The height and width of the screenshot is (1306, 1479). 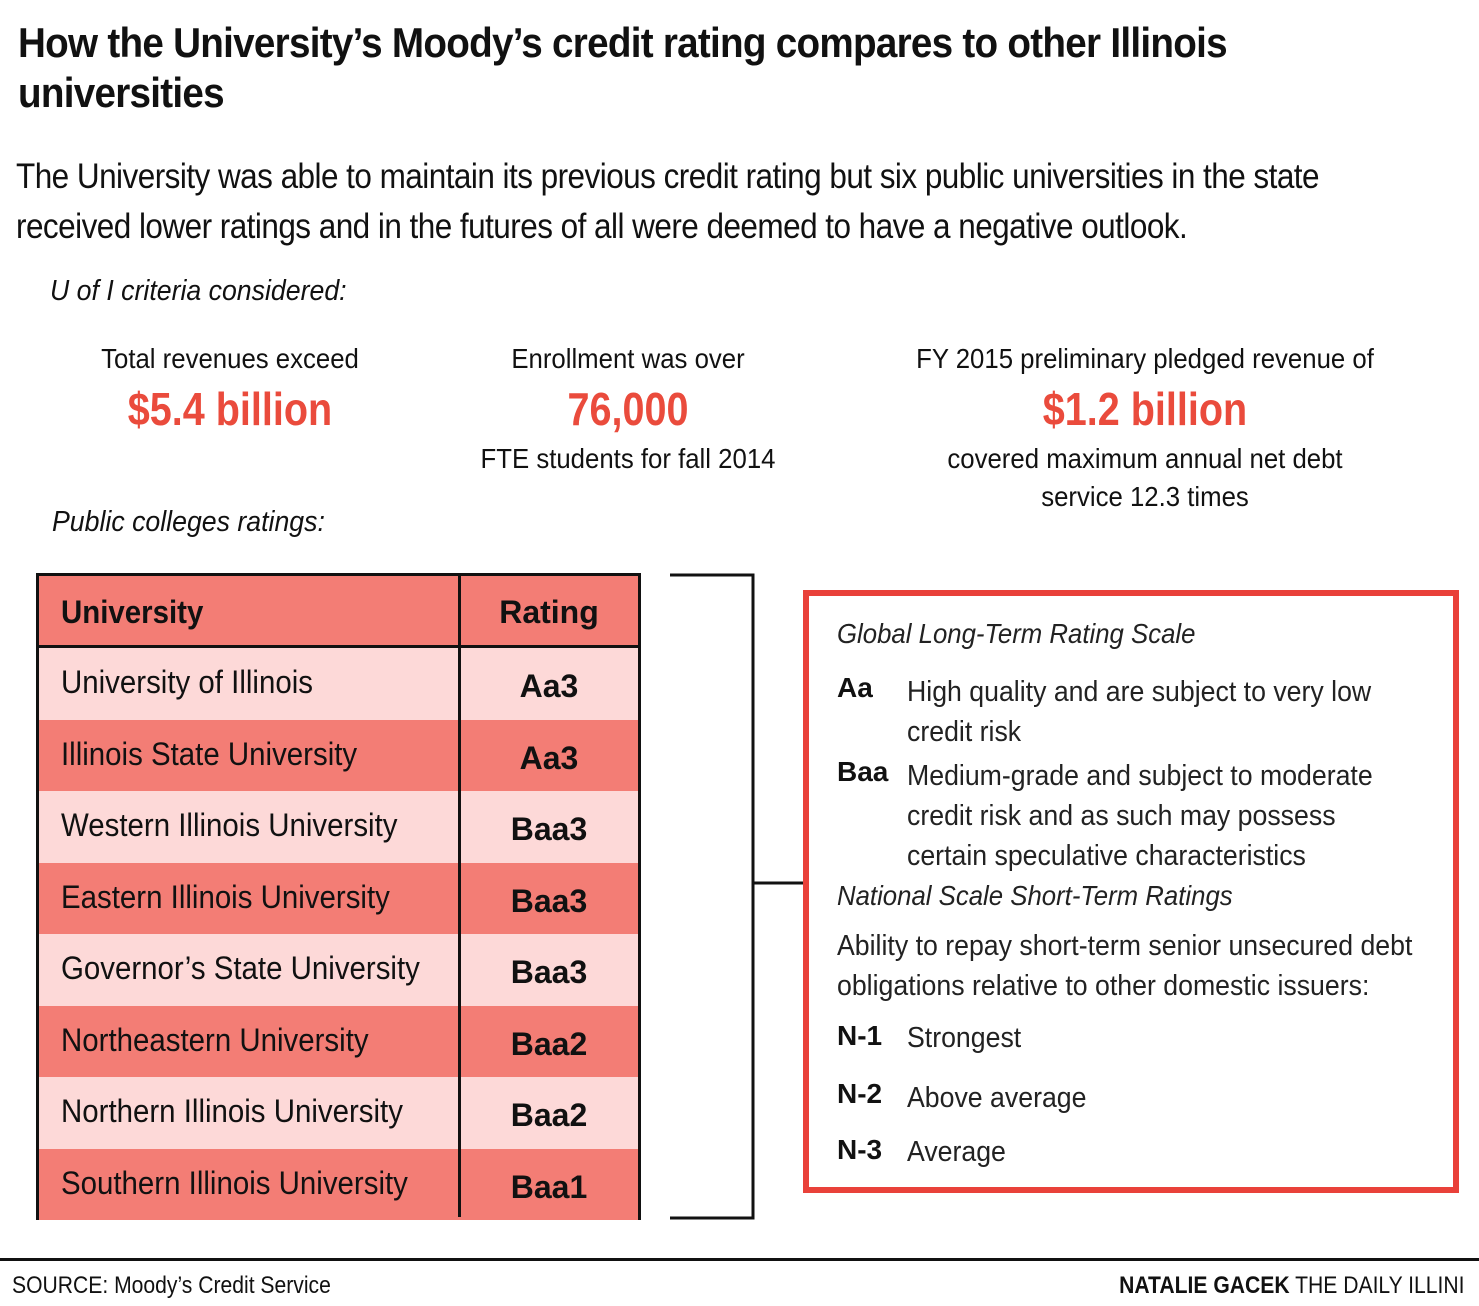 I want to click on table-row: Eastern Illinois University Baa3, so click(x=338, y=898).